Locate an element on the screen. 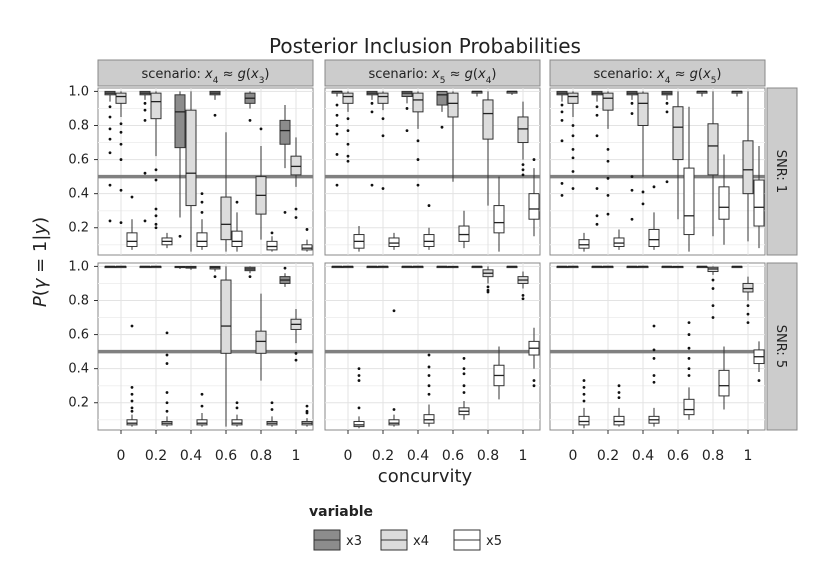  row-strip-label: SNR: 1 is located at coordinates (780, 171).